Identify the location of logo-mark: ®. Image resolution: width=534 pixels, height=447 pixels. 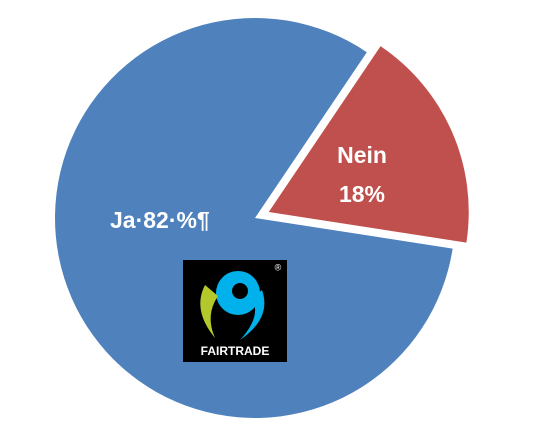
(278, 267).